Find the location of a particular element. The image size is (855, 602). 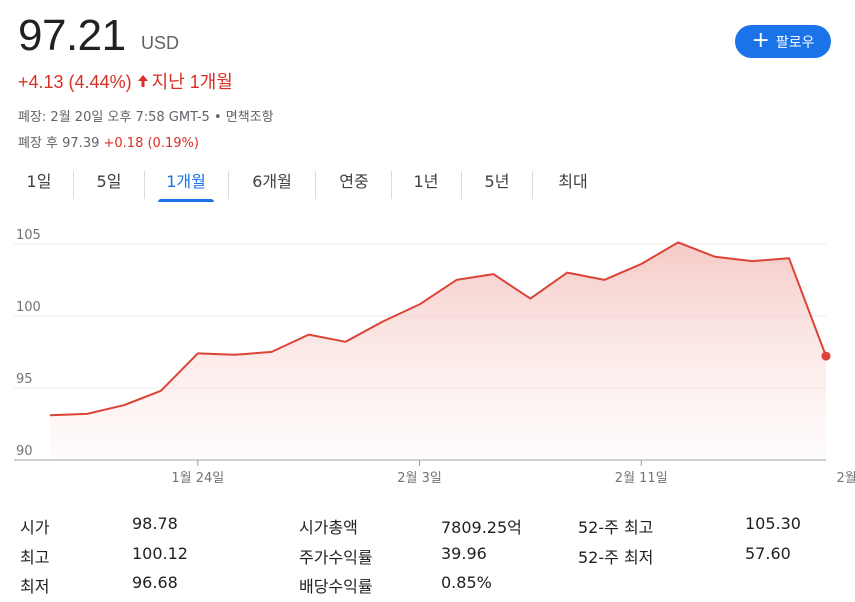

stat-value-52w-high: 105.30 is located at coordinates (773, 523).